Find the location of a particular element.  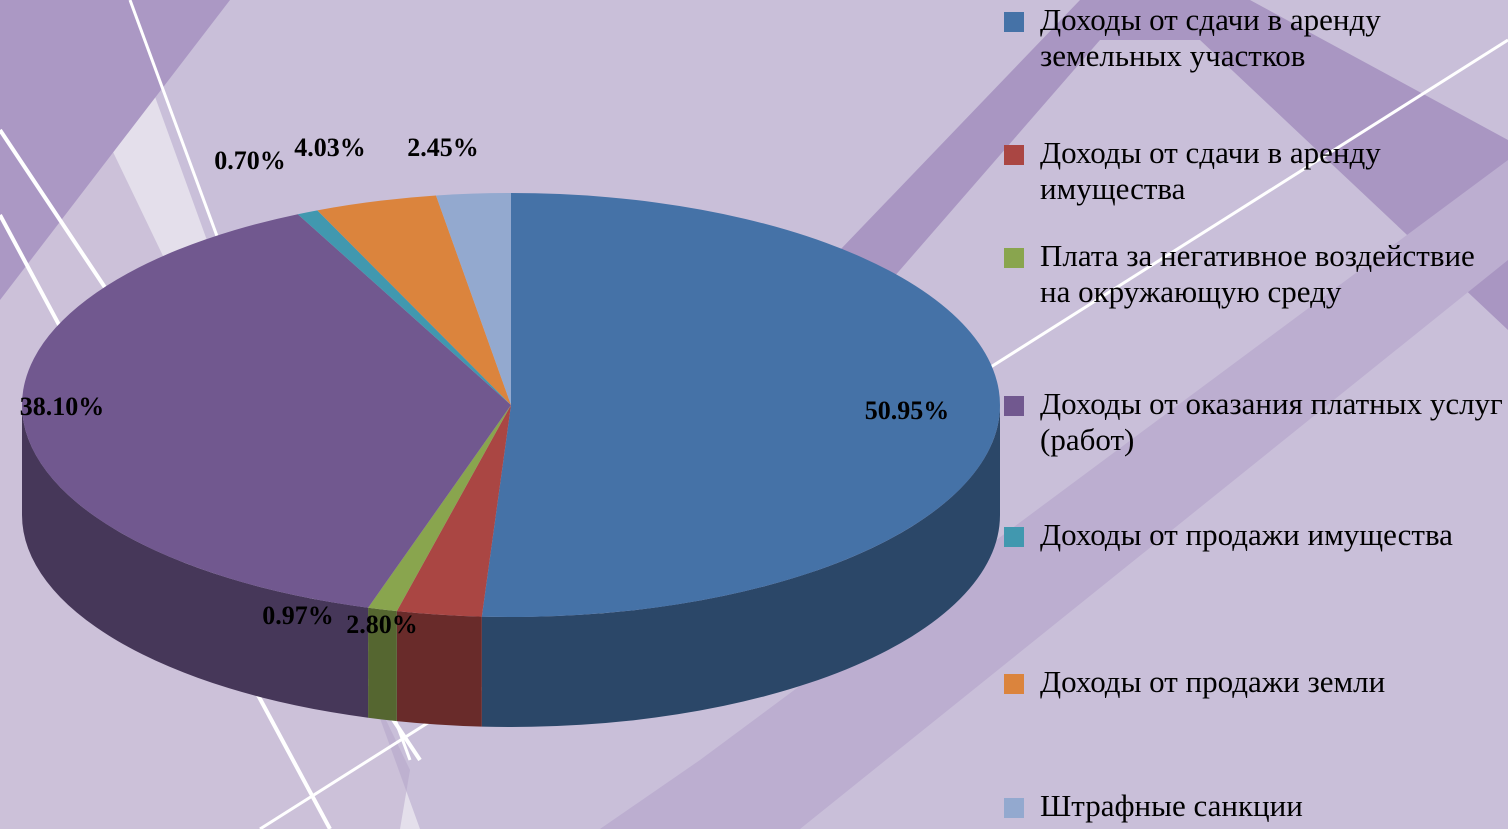

legend-label: Доходы от продажи имущества is located at coordinates (1246, 534).